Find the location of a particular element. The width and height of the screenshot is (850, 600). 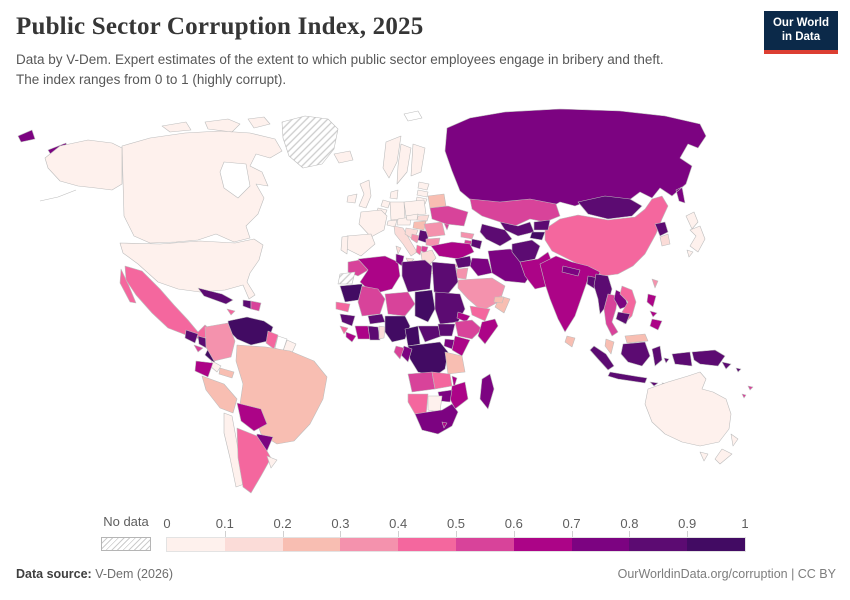

country-south-korea is located at coordinates (665, 240).